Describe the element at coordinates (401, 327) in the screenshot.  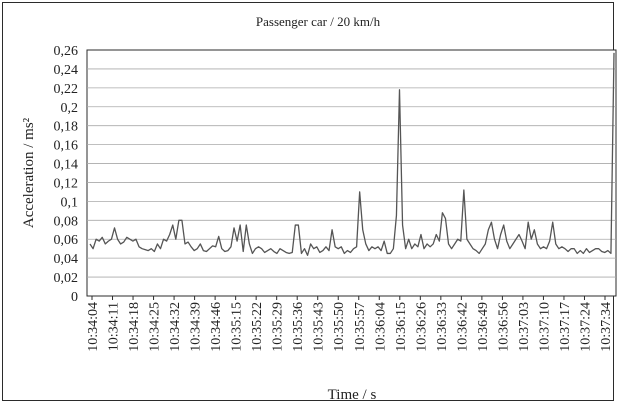
I see `x-tick-label: 10:36:15` at that location.